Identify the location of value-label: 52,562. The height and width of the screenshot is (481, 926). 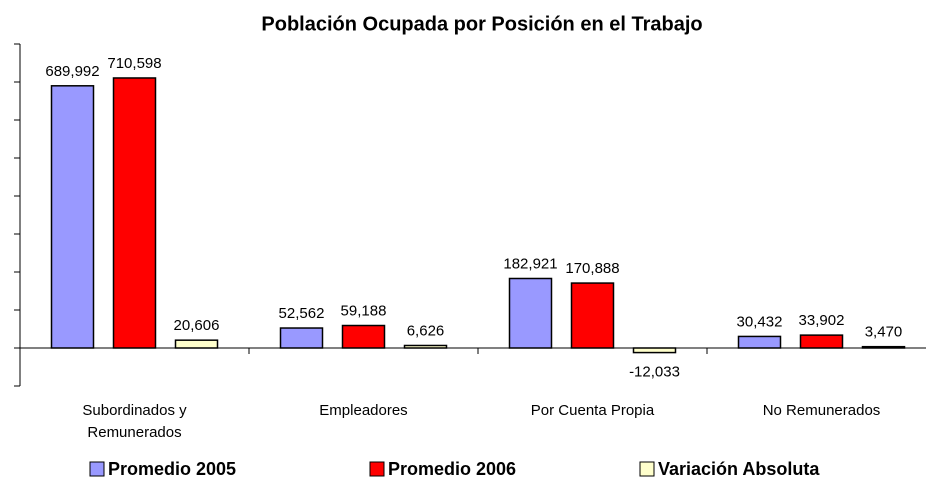
(302, 313).